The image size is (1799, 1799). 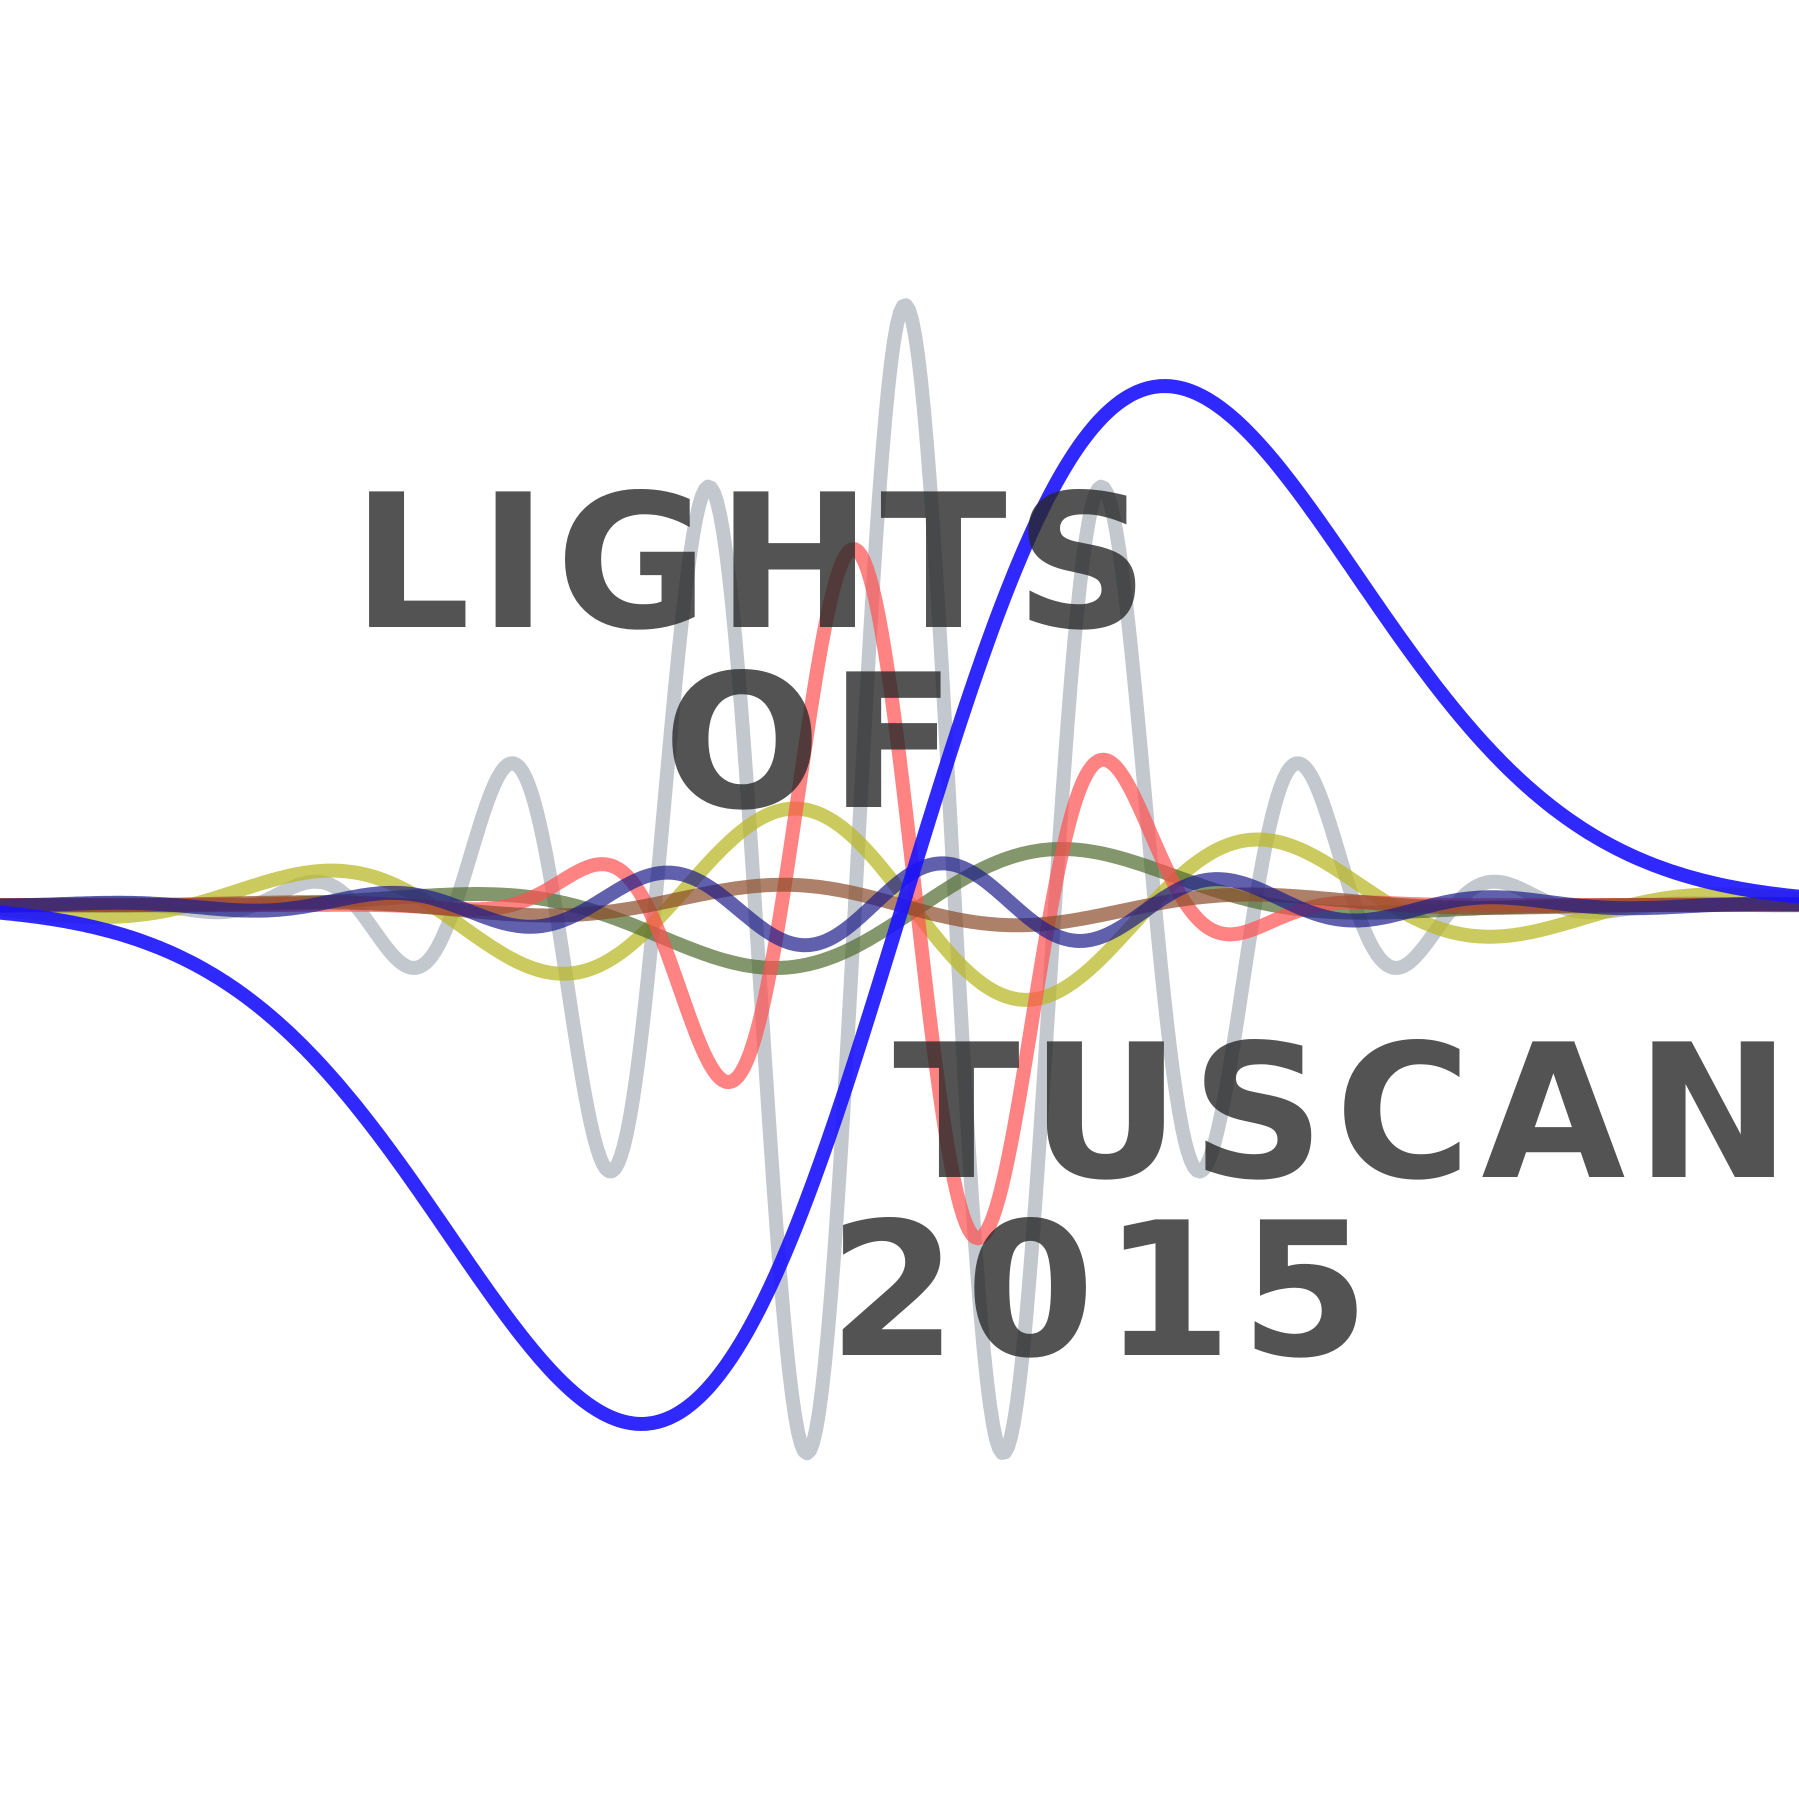 I want to click on navy-wave, so click(x=899, y=904).